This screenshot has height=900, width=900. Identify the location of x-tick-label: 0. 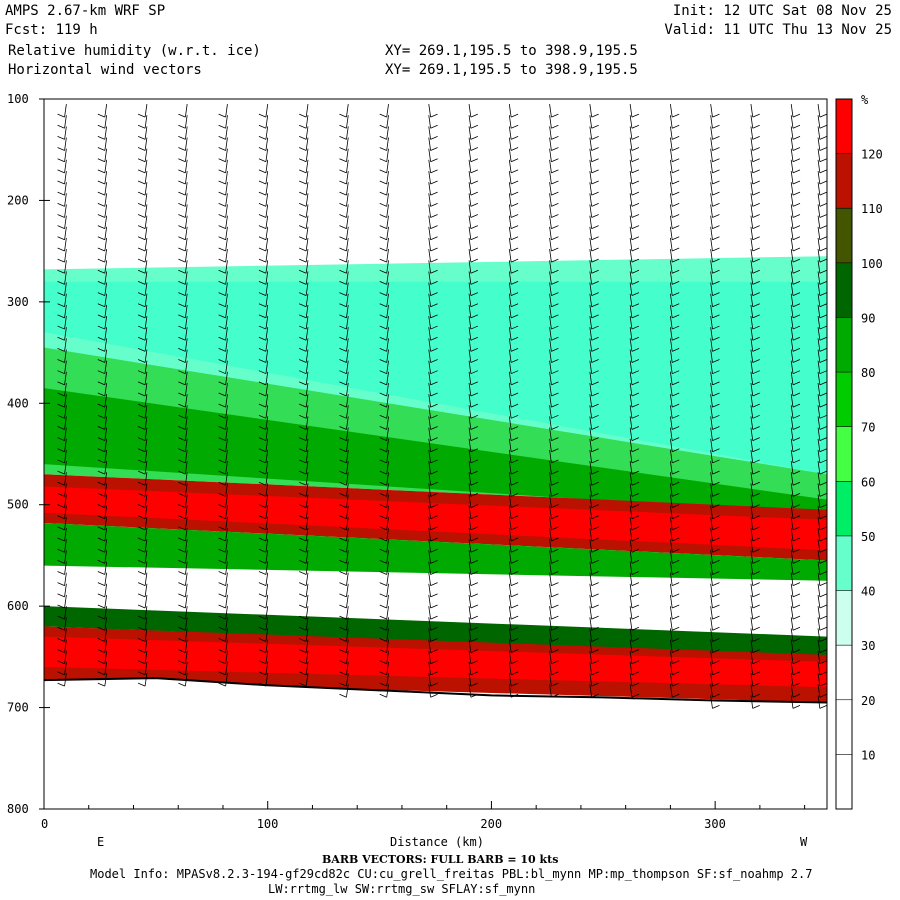
(44, 824).